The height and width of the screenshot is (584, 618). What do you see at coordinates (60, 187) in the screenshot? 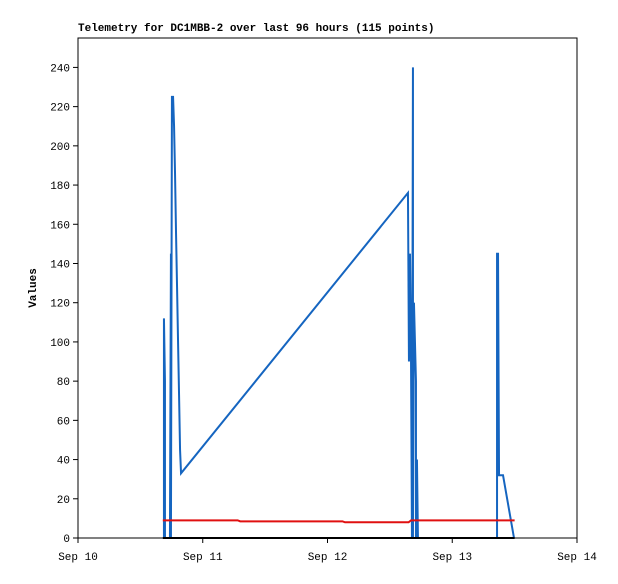
I see `y-tick-label: 180` at bounding box center [60, 187].